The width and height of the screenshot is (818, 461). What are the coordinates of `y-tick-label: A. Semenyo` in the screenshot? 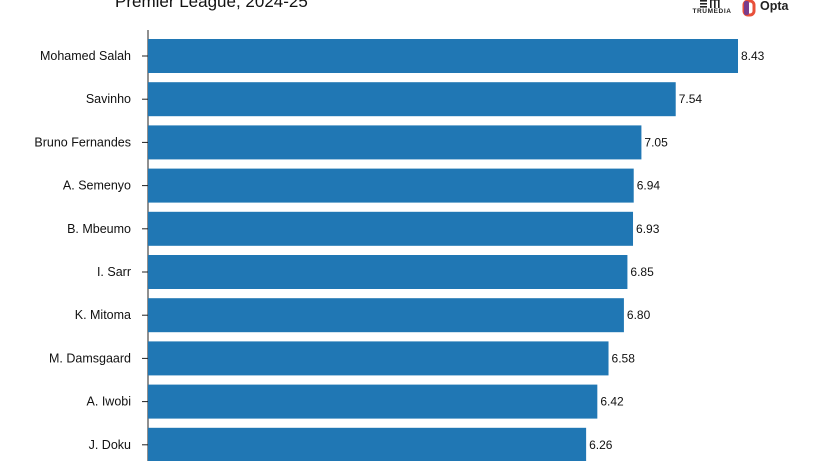 It's located at (97, 186).